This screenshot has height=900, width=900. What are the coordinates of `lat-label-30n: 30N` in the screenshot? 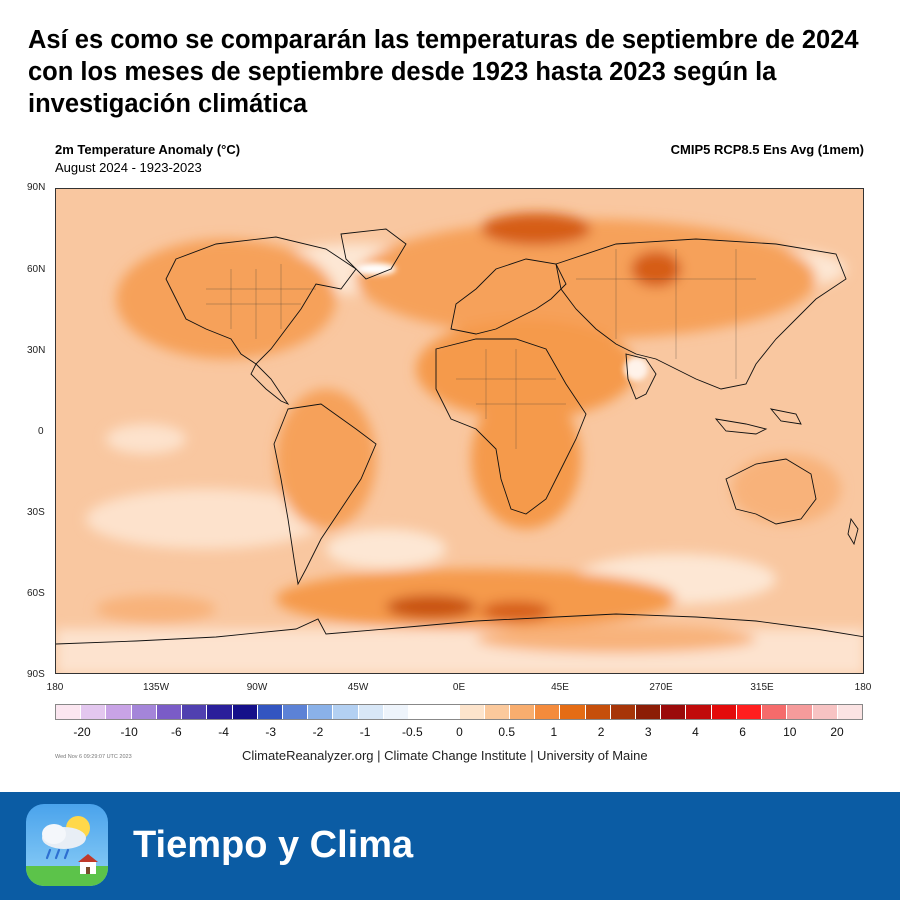 It's located at (36, 350).